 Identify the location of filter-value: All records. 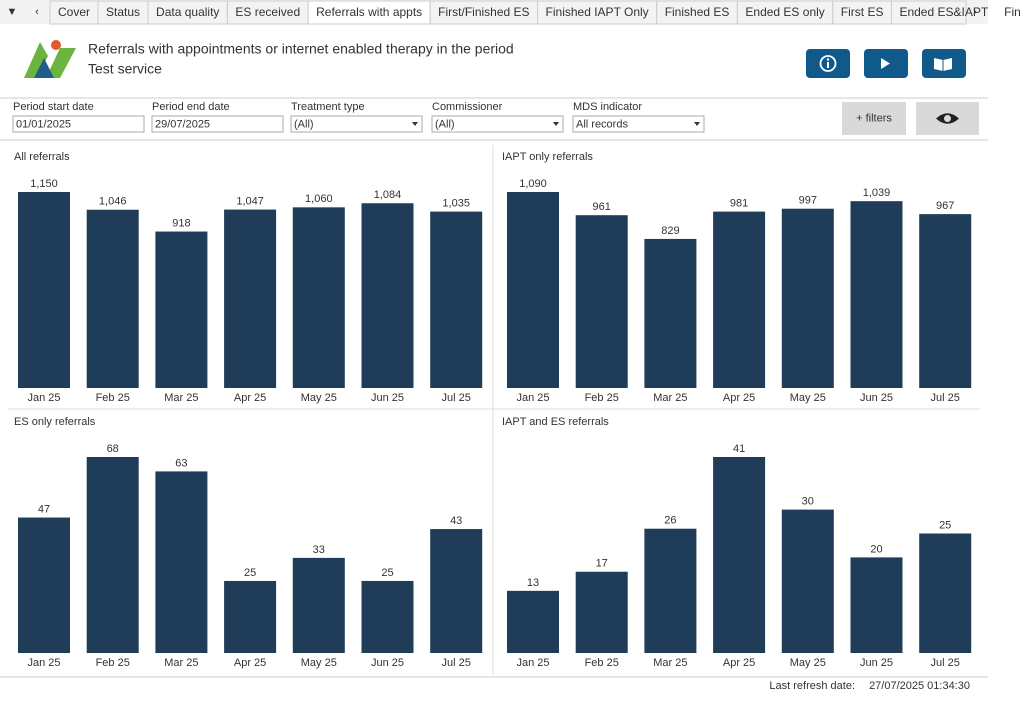
(602, 124).